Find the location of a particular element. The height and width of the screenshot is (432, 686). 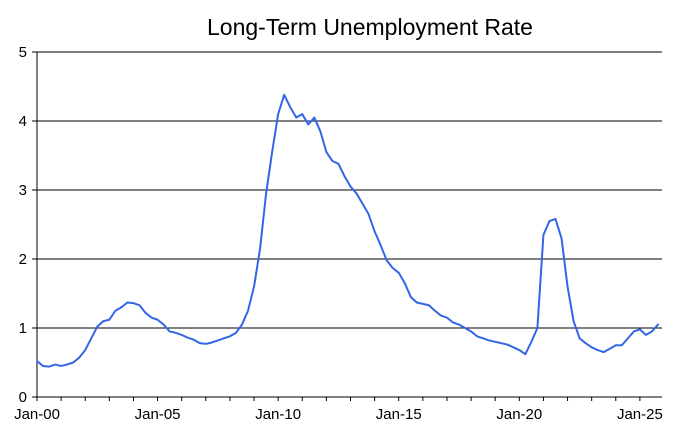

x-tick-label-jan-15: Jan-15 is located at coordinates (399, 414).